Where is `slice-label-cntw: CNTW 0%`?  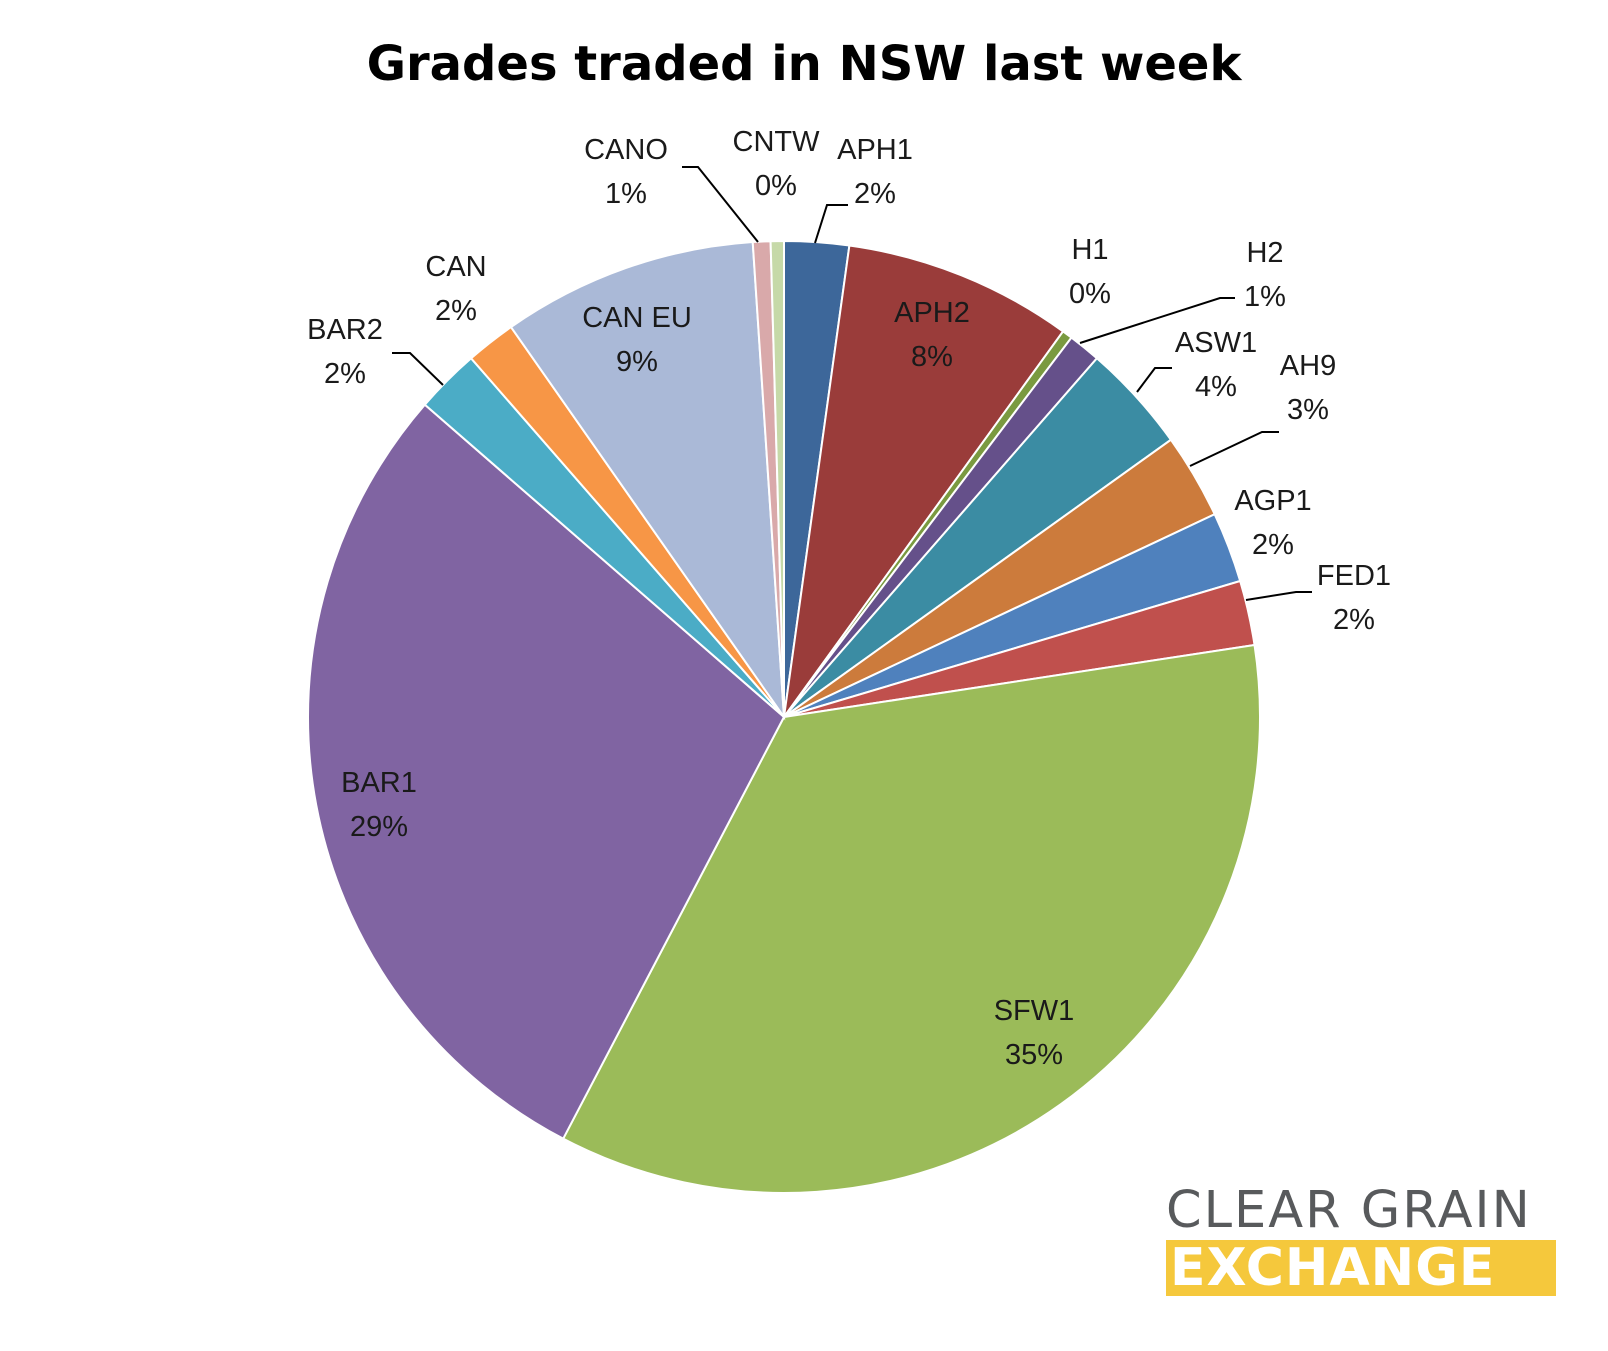
slice-label-cntw: CNTW 0% is located at coordinates (777, 164).